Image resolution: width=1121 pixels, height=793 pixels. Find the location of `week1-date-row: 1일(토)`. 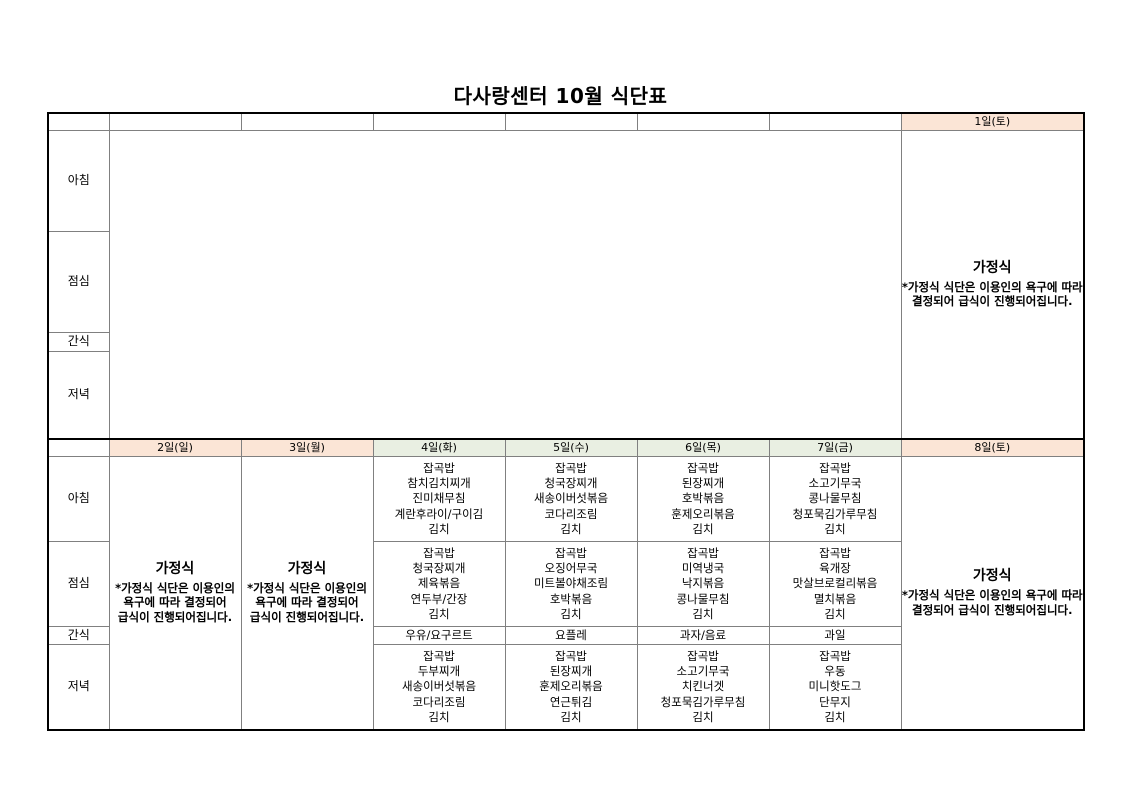

week1-date-row: 1일(토) is located at coordinates (566, 121).